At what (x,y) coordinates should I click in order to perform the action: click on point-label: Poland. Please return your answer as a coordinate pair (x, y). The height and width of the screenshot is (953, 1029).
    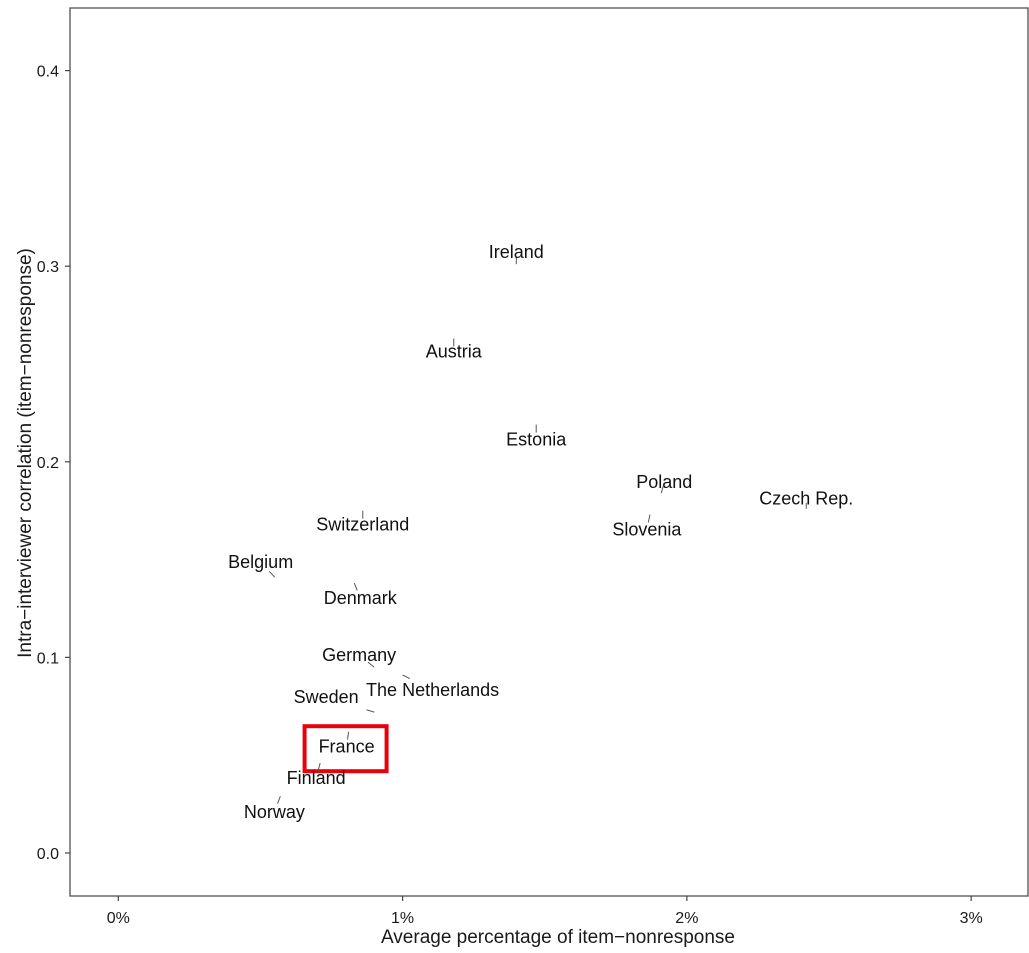
    Looking at the image, I should click on (664, 482).